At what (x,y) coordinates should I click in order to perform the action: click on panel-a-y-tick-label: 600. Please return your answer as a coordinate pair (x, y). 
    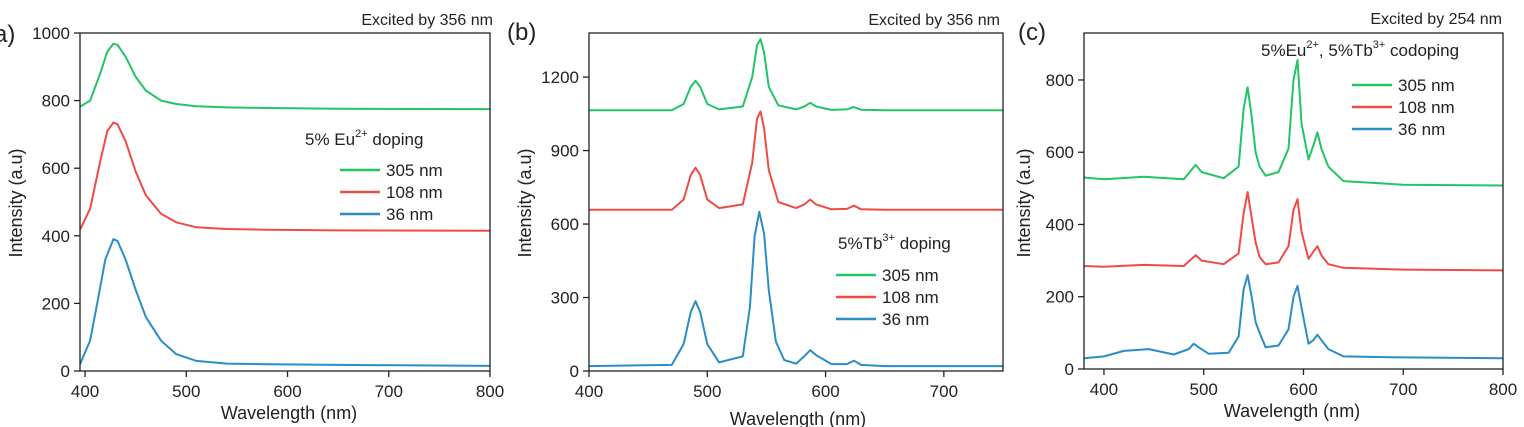
    Looking at the image, I should click on (56, 168).